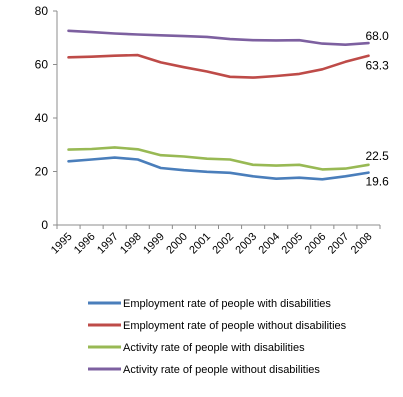 The height and width of the screenshot is (397, 403). Describe the element at coordinates (42, 11) in the screenshot. I see `y-tick-label: 80` at that location.